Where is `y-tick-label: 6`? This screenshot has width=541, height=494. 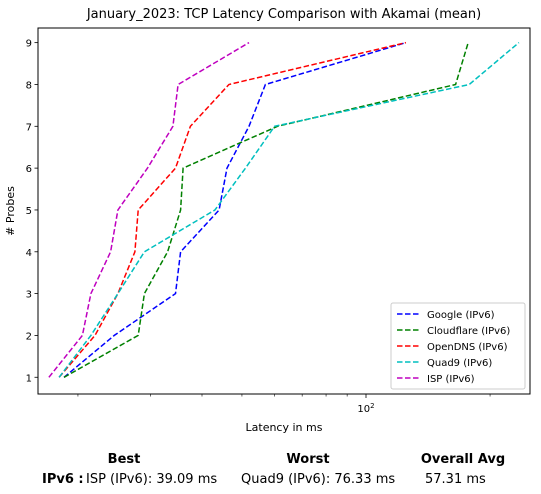 y-tick-label: 6 is located at coordinates (29, 169).